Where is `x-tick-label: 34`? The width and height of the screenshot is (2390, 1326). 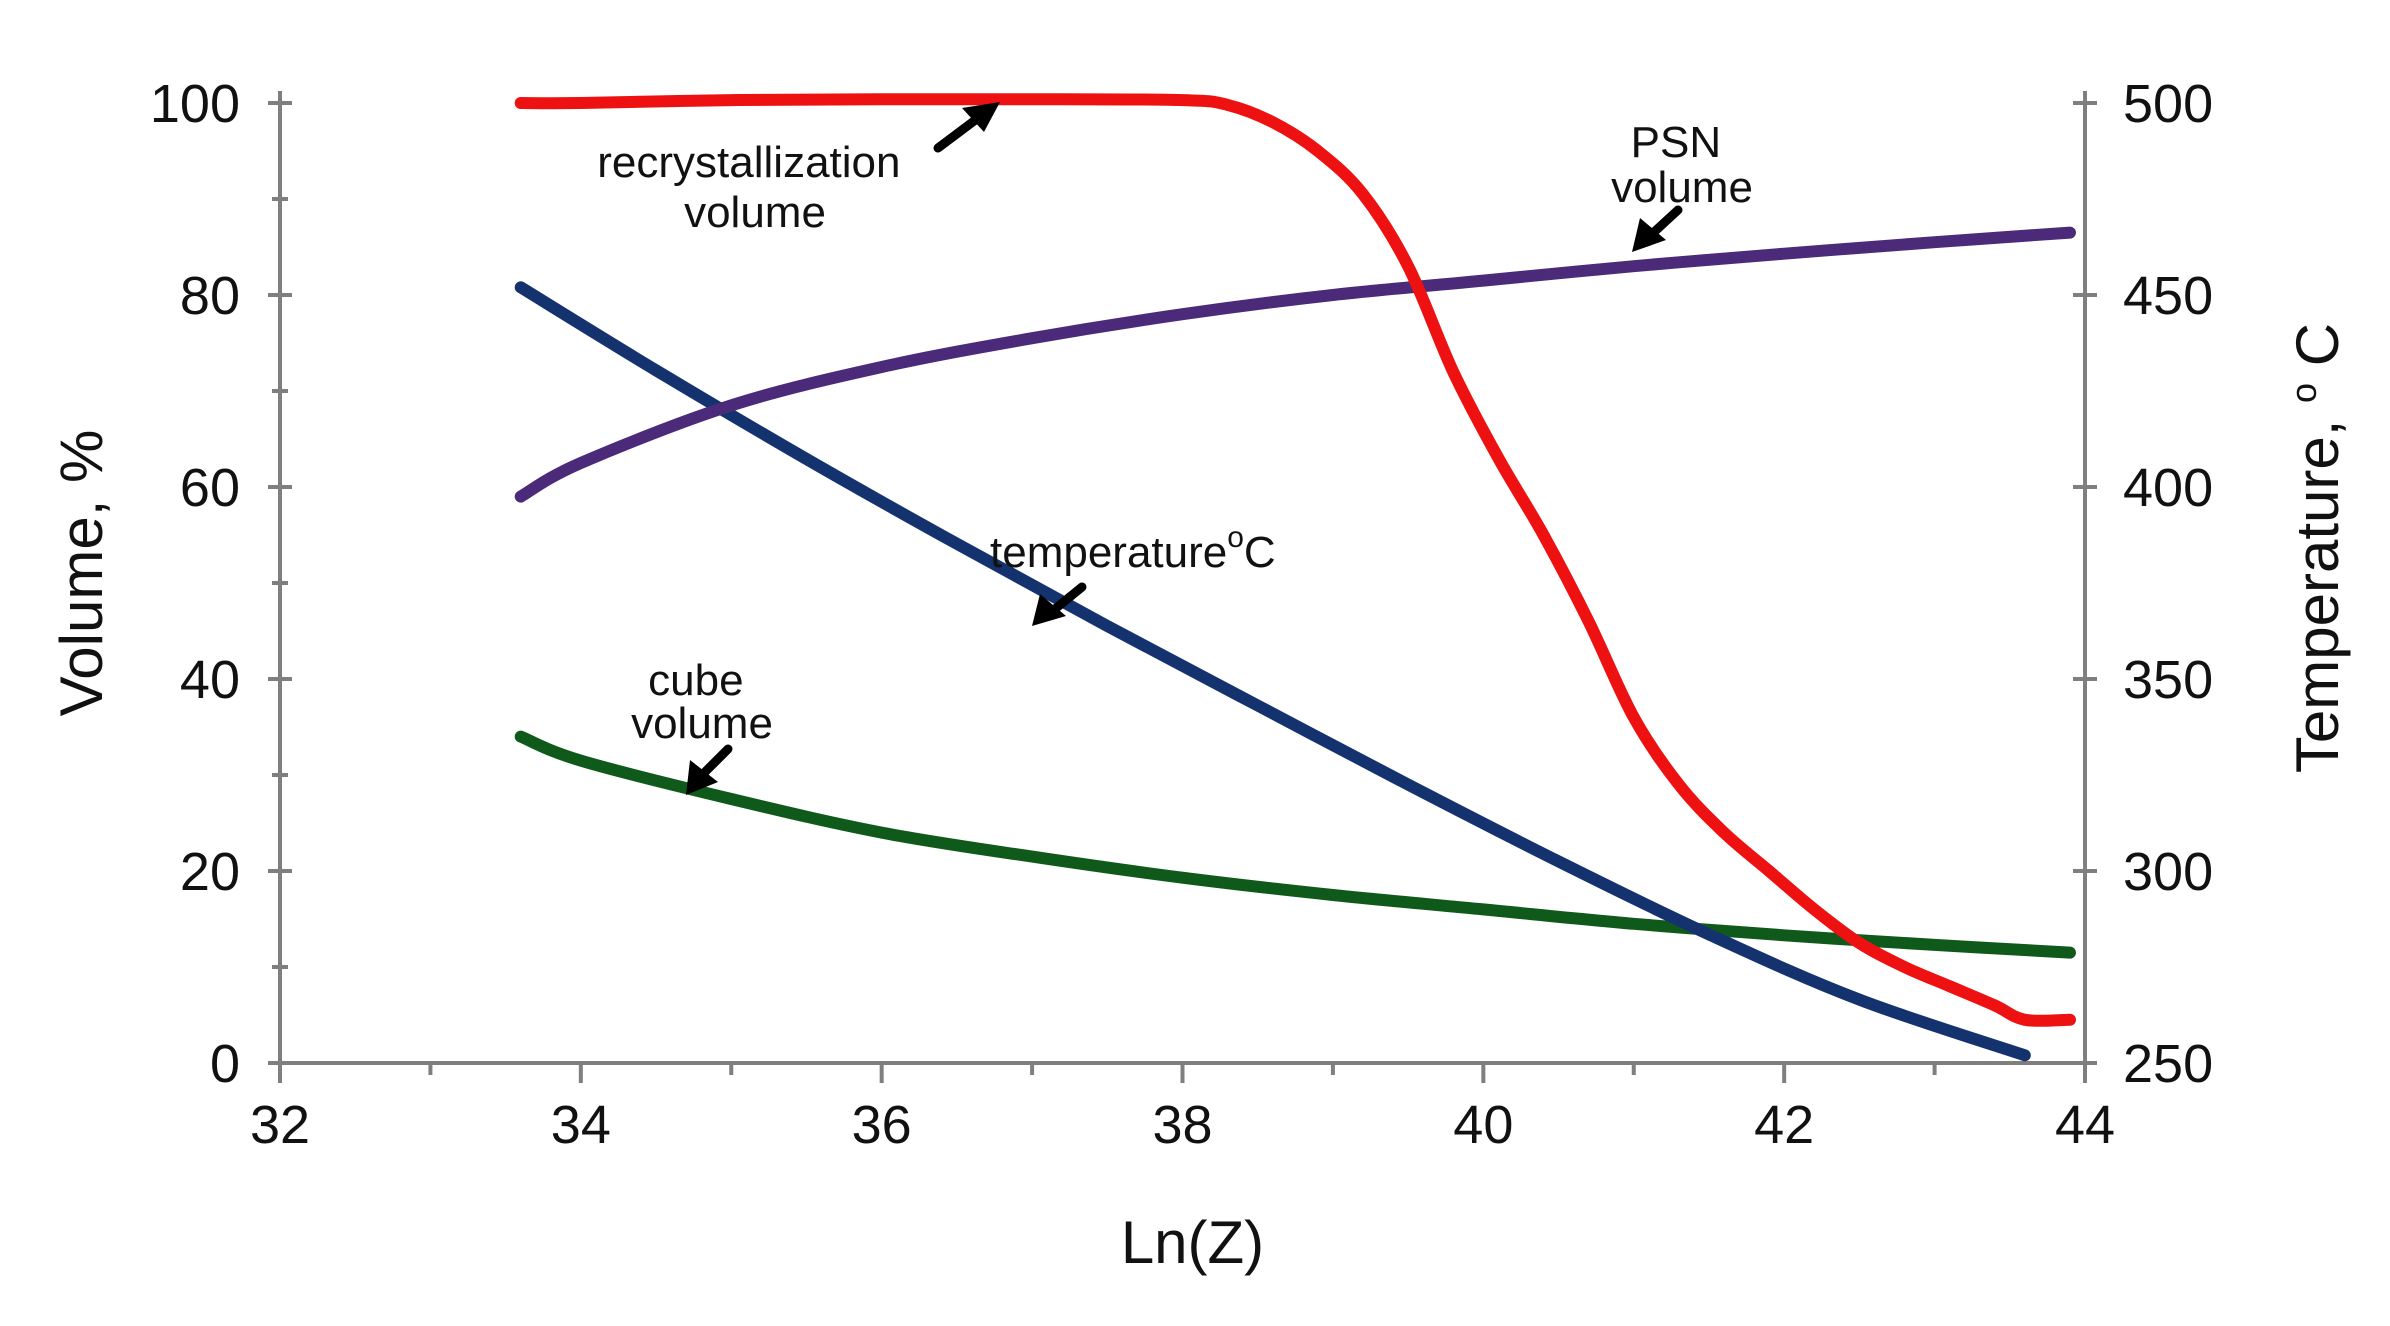
x-tick-label: 34 is located at coordinates (581, 1125).